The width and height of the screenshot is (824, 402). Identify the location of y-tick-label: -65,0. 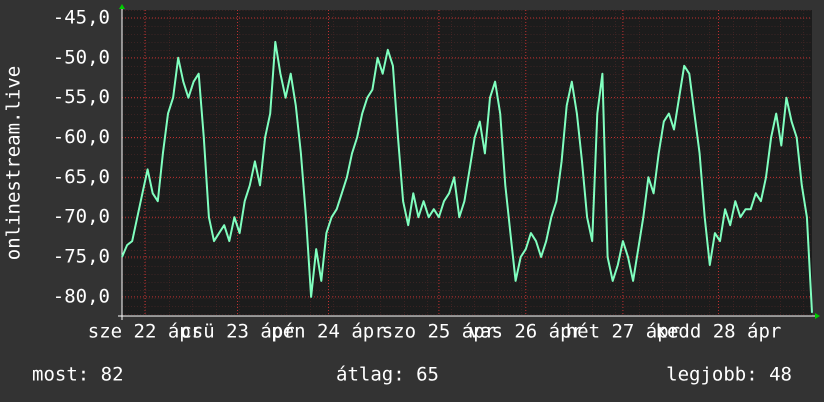
(81, 177).